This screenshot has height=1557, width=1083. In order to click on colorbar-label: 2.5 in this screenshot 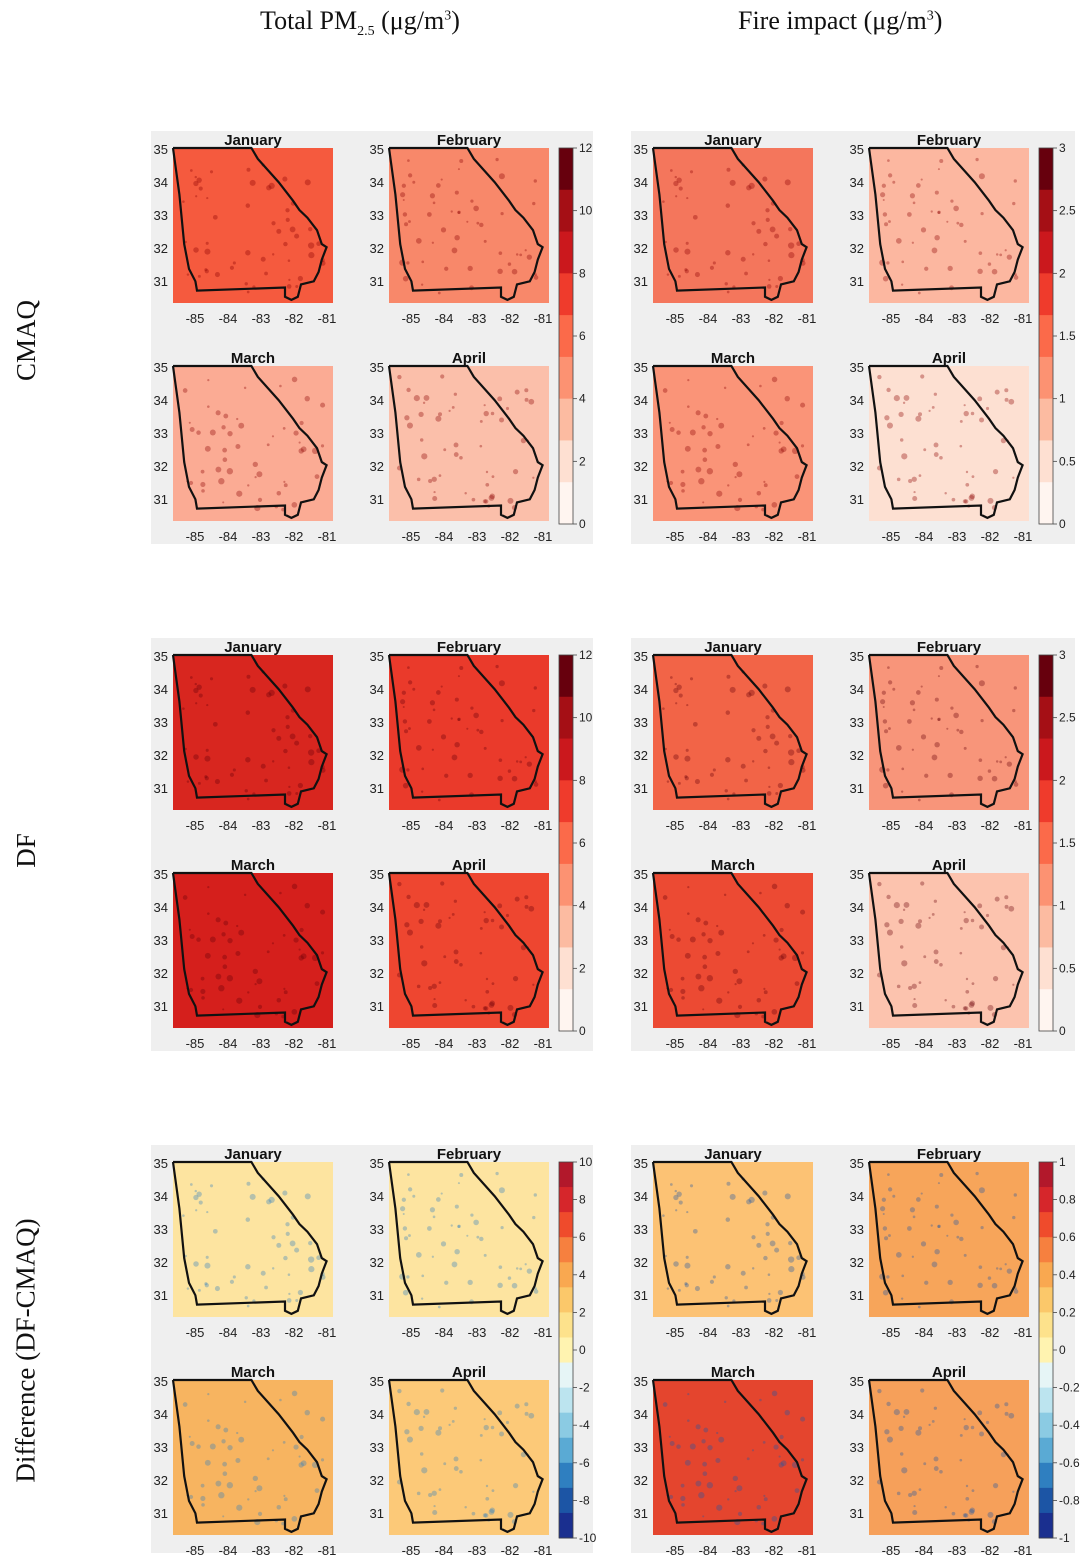, I will do `click(1067, 718)`.